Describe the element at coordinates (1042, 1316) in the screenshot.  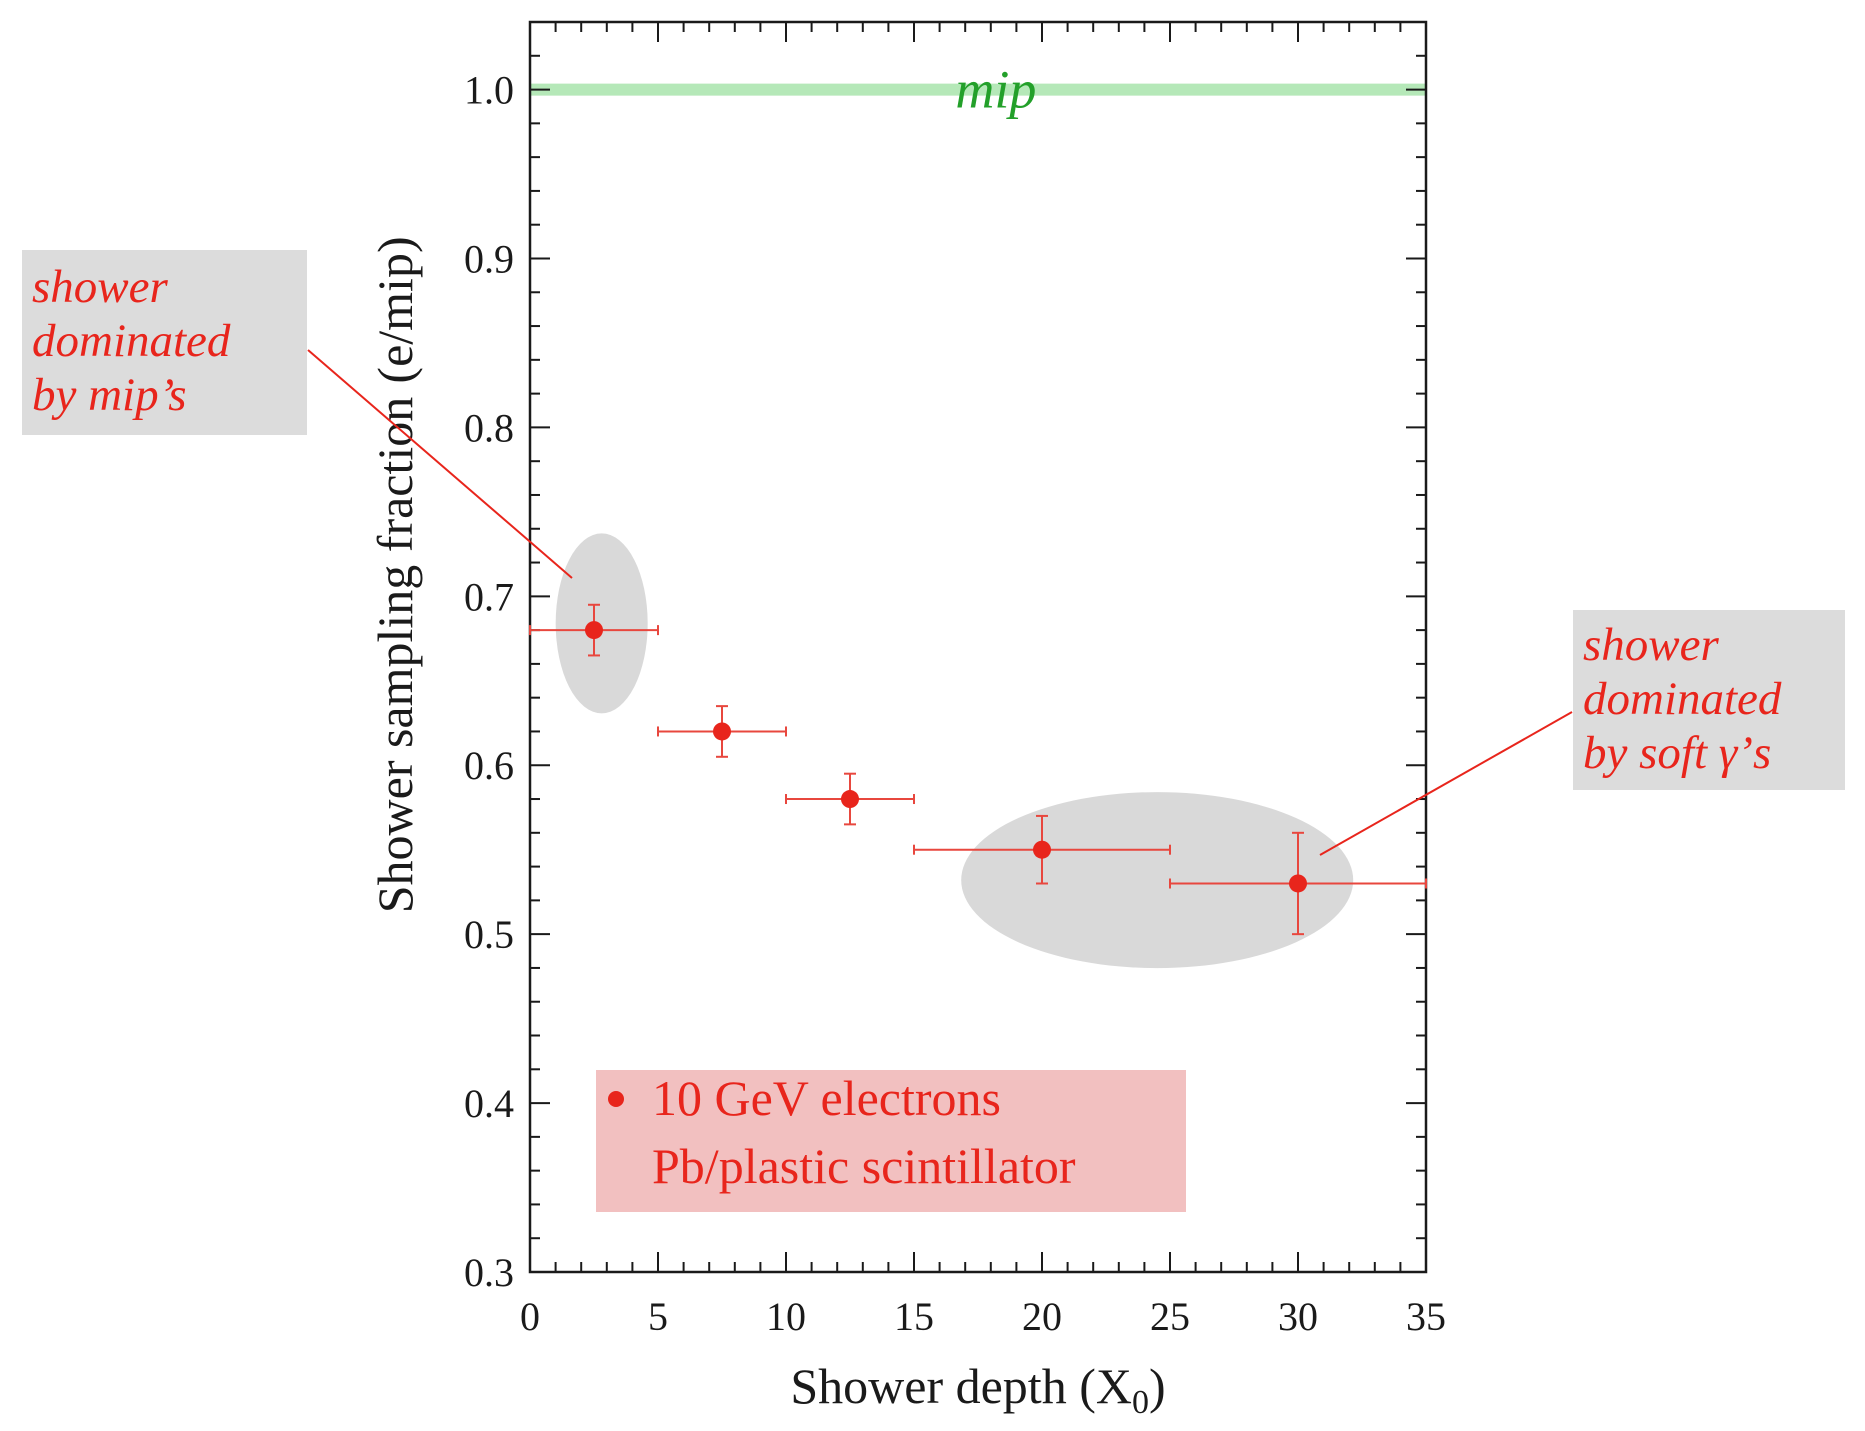
I see `x-tick-label: 20` at that location.